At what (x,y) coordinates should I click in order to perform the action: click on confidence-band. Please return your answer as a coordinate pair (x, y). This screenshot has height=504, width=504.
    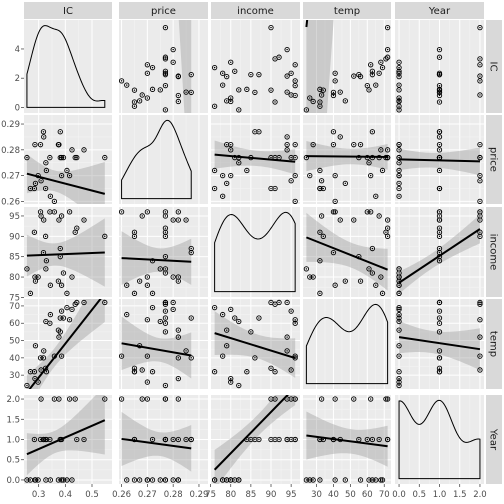
    Looking at the image, I should click on (65, 435).